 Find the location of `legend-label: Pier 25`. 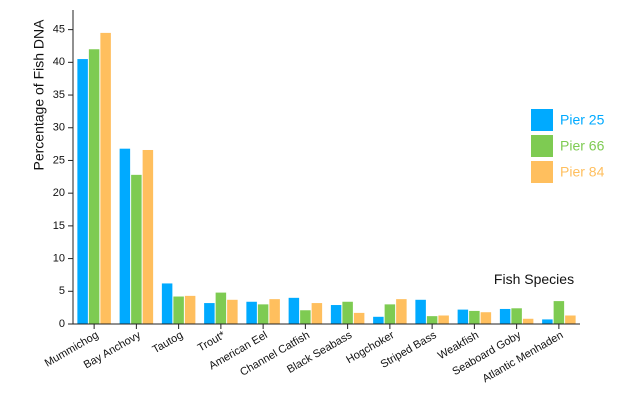

legend-label: Pier 25 is located at coordinates (582, 120).